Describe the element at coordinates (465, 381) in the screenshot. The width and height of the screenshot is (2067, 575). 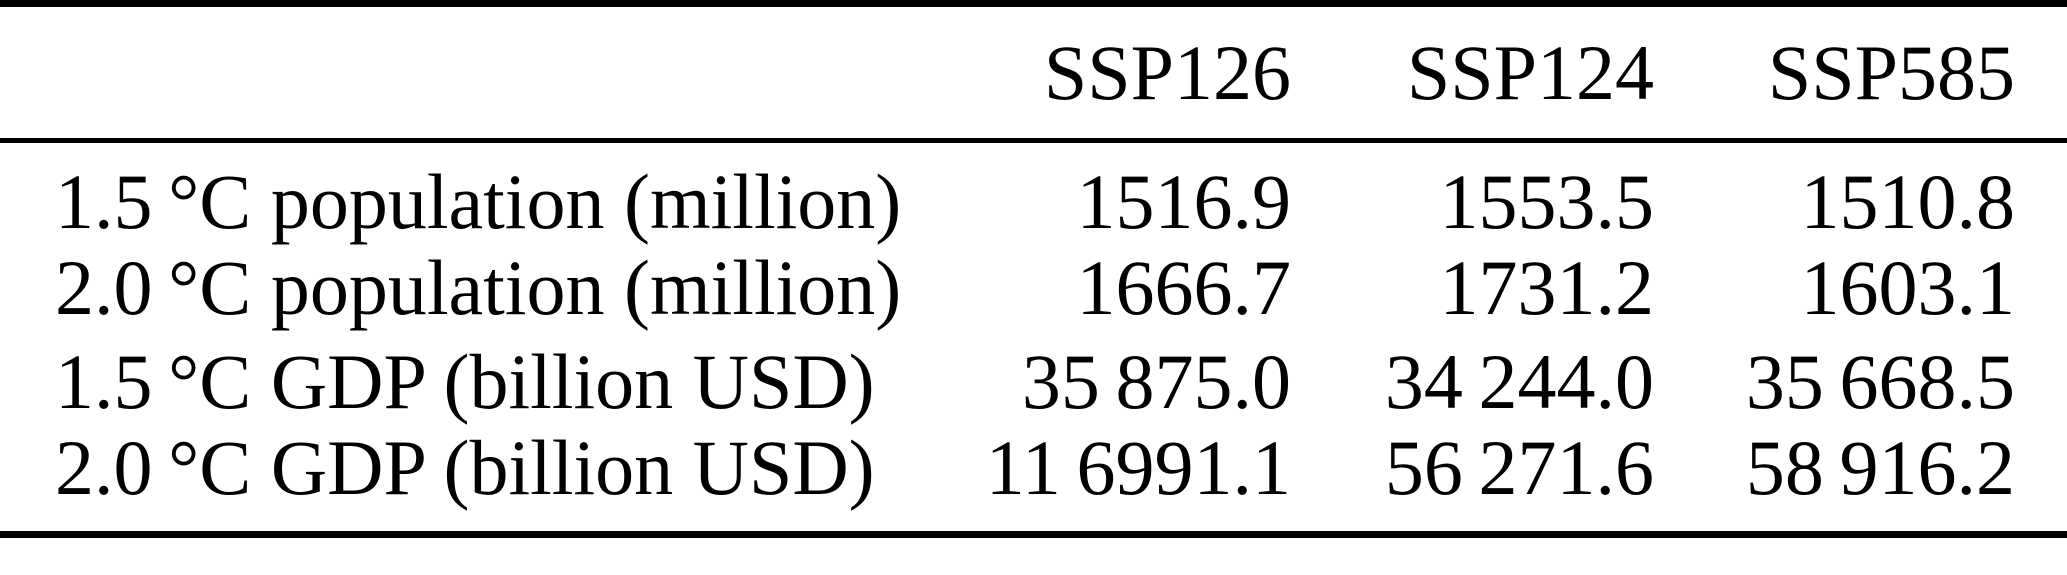
I see `row-label: 1.5 °C GDP (billion USD)` at that location.